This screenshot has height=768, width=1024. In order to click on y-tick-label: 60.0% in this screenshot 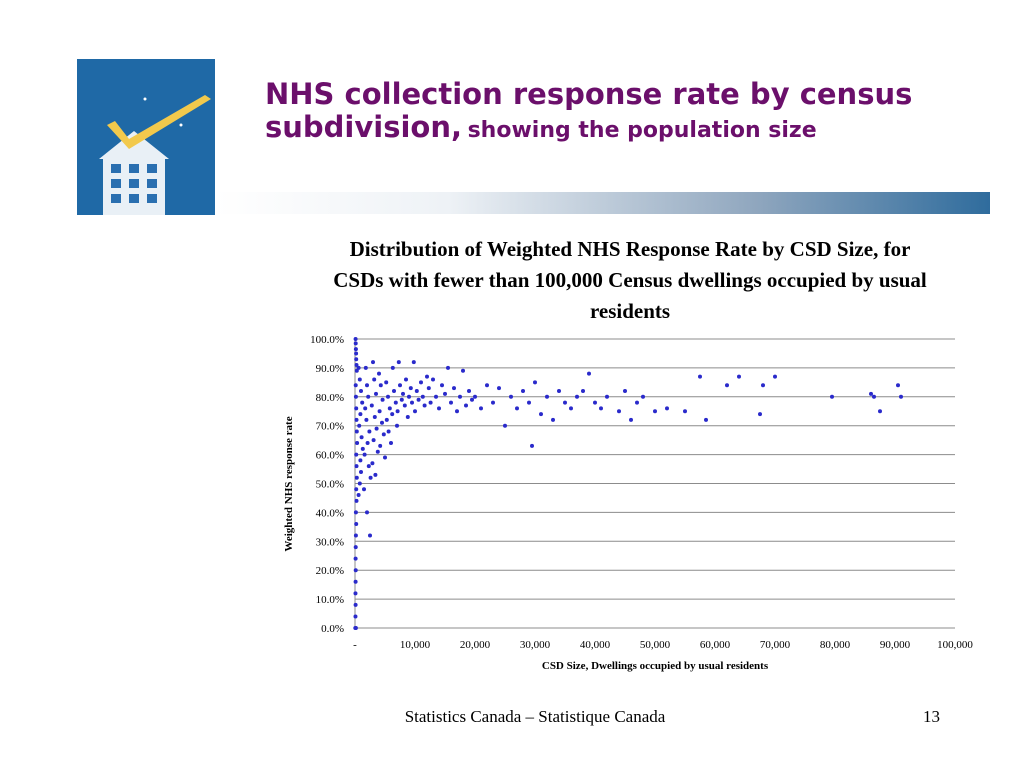, I will do `click(330, 456)`.